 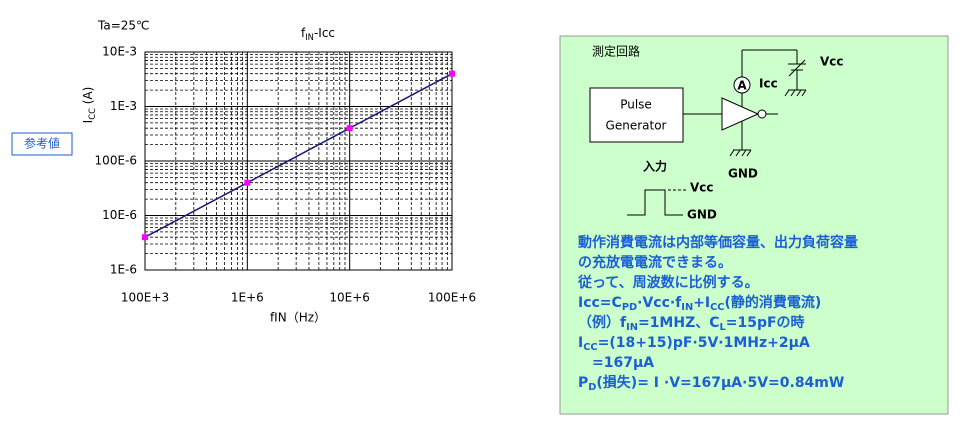 I want to click on gnd-label: GND, so click(x=743, y=174).